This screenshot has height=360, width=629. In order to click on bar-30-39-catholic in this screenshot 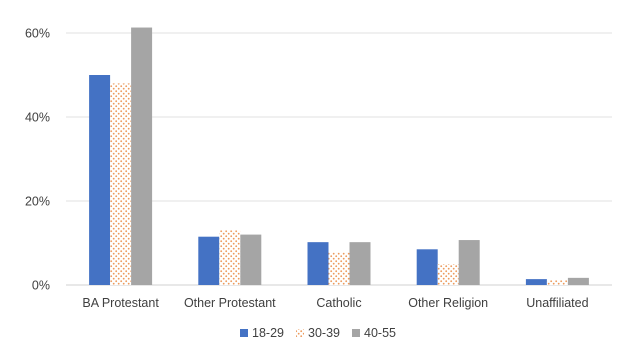, I will do `click(339, 268)`.